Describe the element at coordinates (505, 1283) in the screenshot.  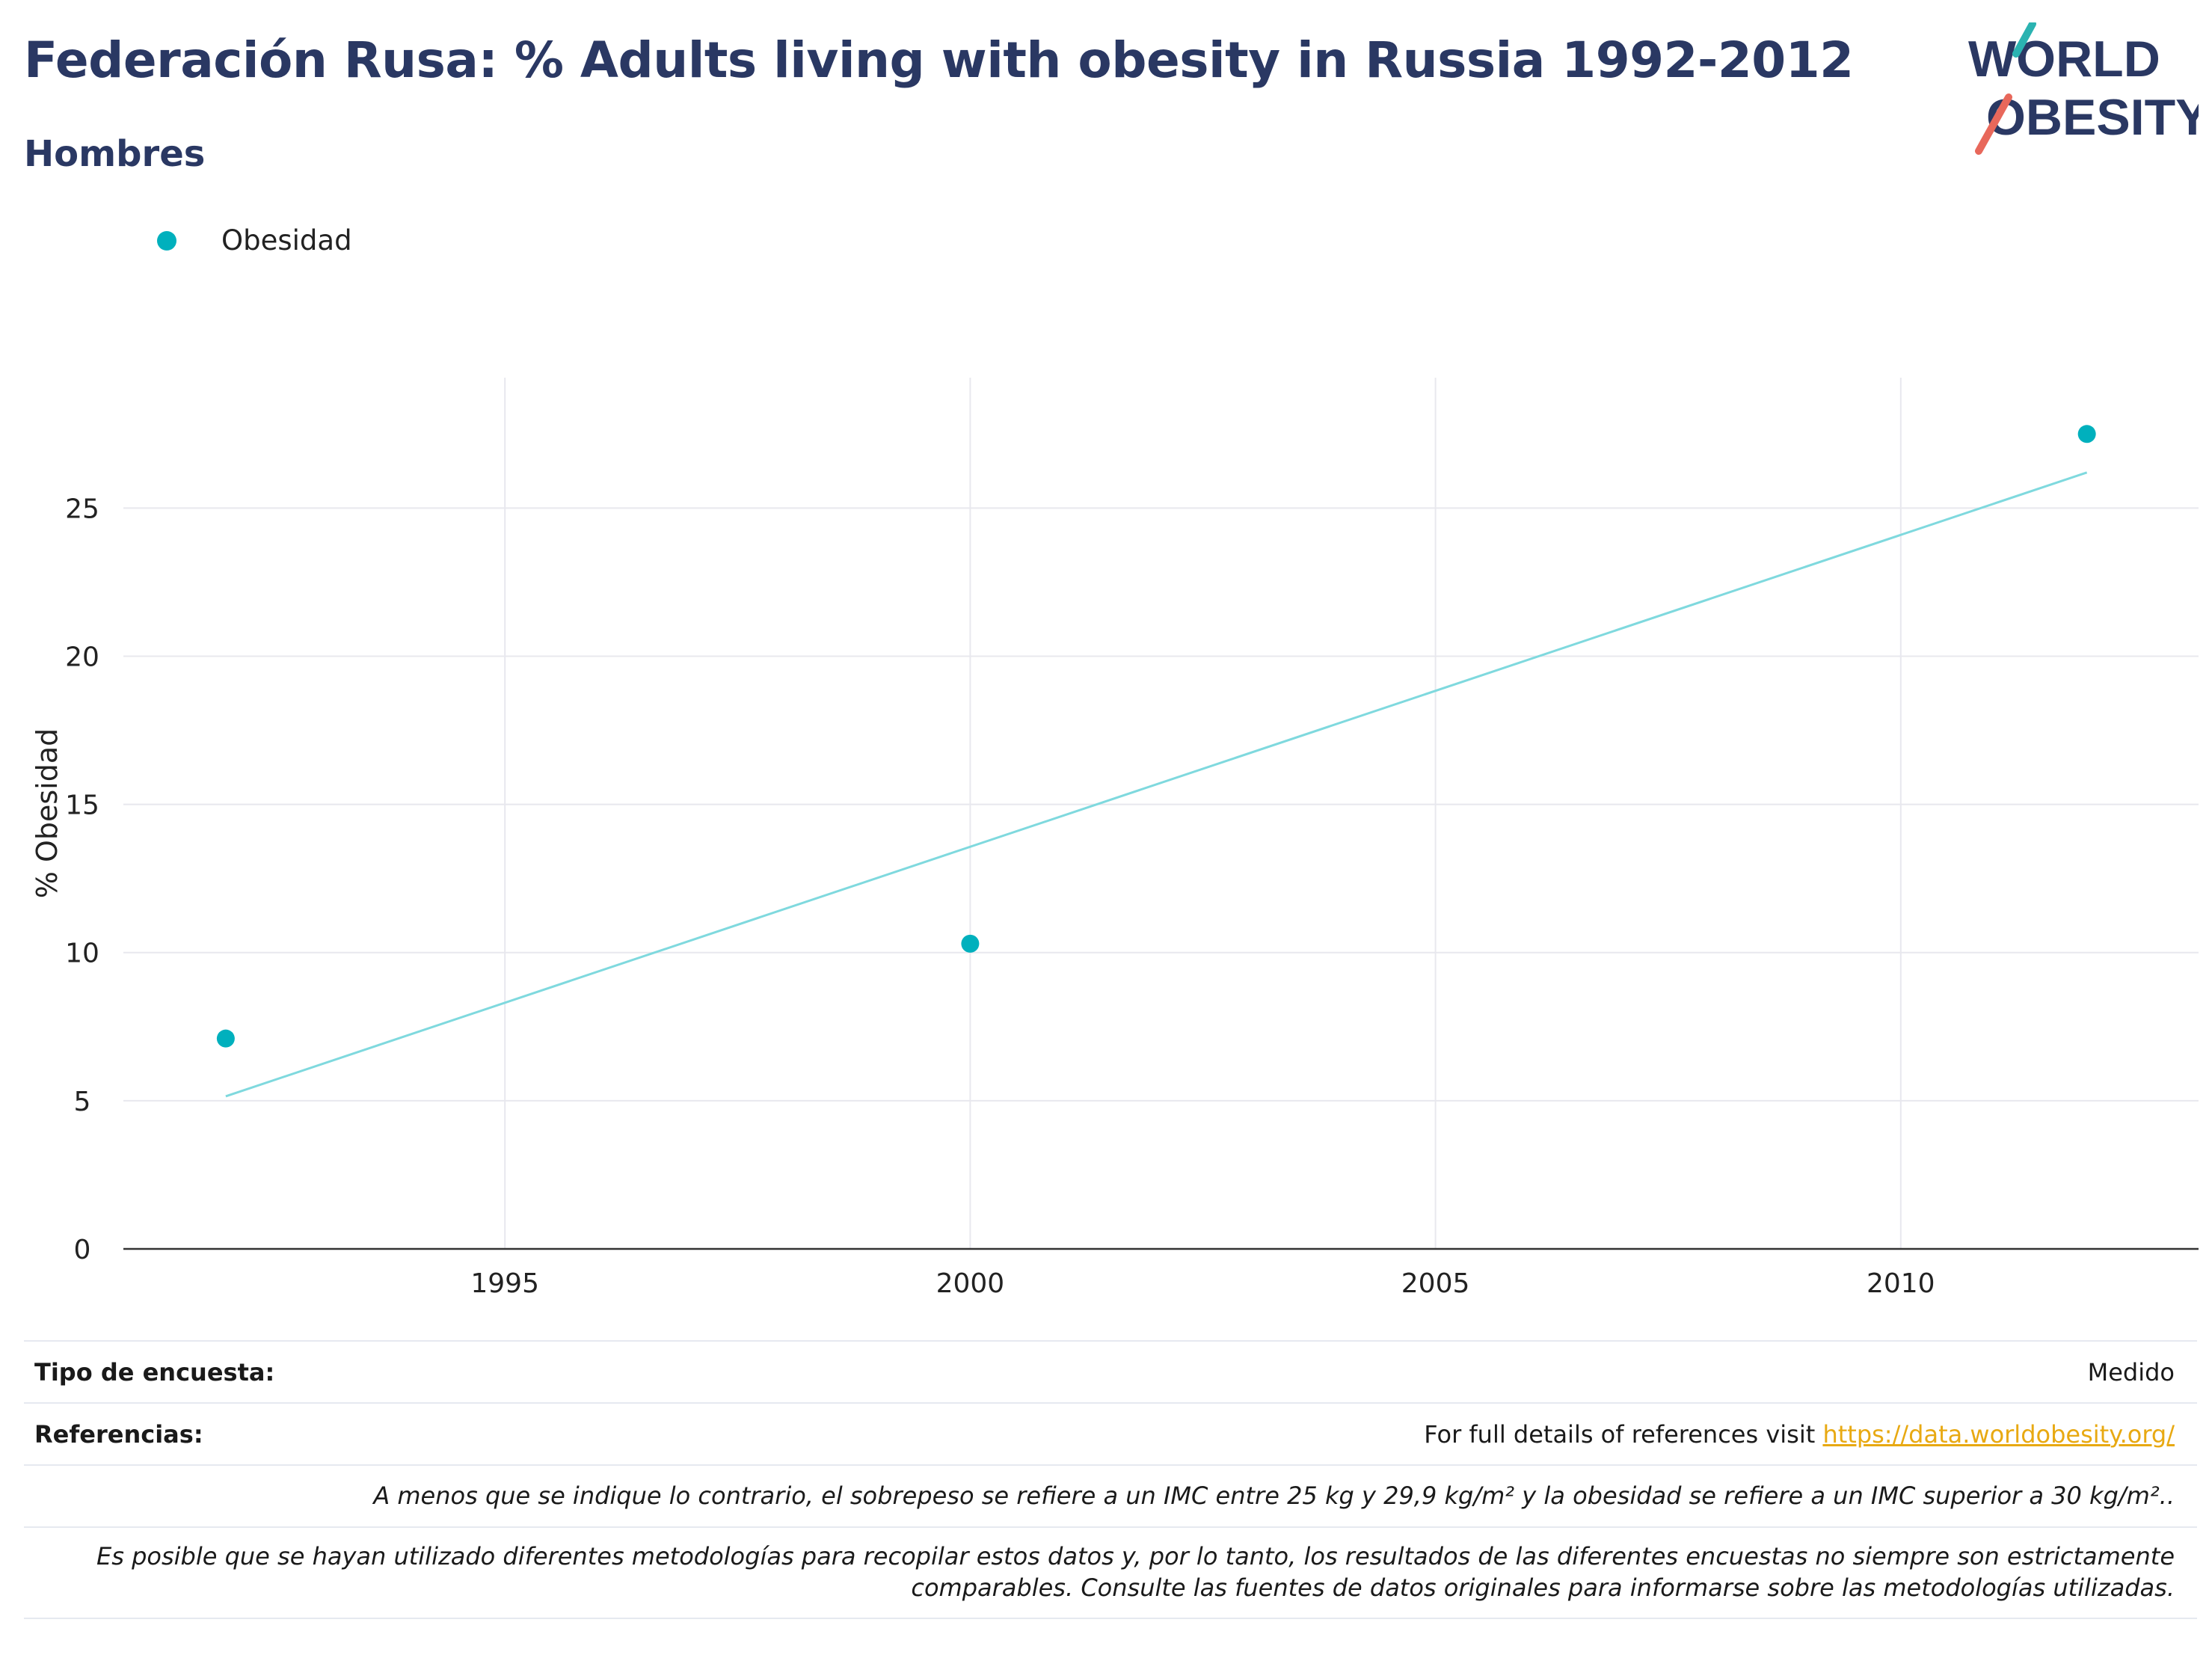
I see `x-tick-label: 1995` at that location.